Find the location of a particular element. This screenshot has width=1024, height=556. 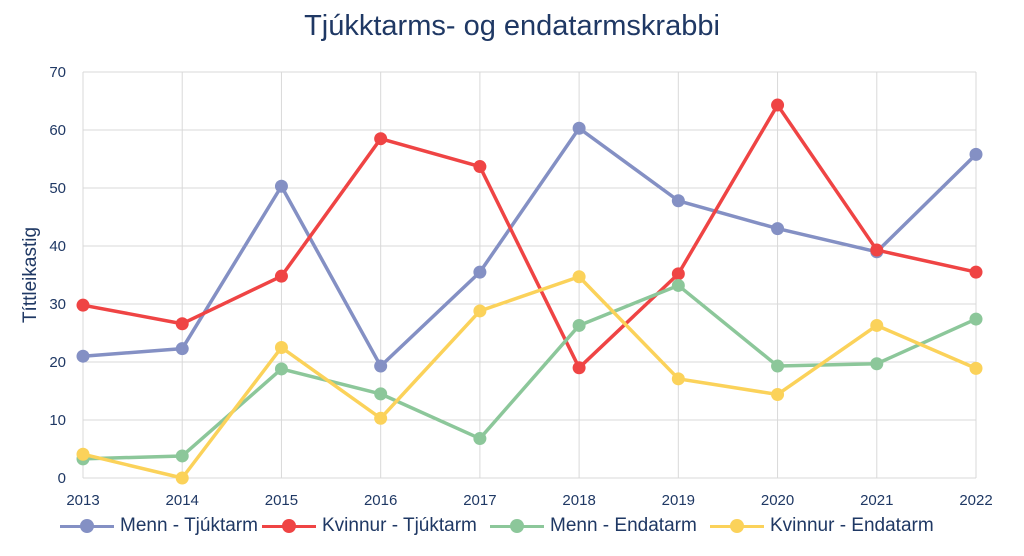

chart-title: Tjúkktarms- og endatarmskrabbi is located at coordinates (512, 26).